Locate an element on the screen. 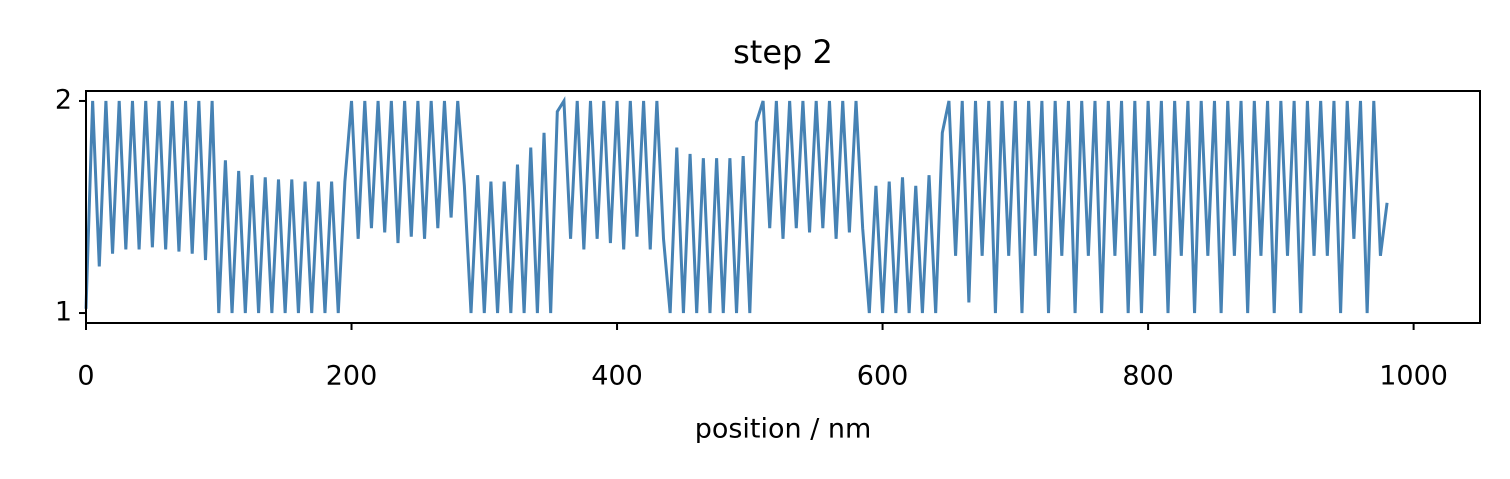 Image resolution: width=1510 pixels, height=479 pixels. y-tick-label: 2 is located at coordinates (63, 99).